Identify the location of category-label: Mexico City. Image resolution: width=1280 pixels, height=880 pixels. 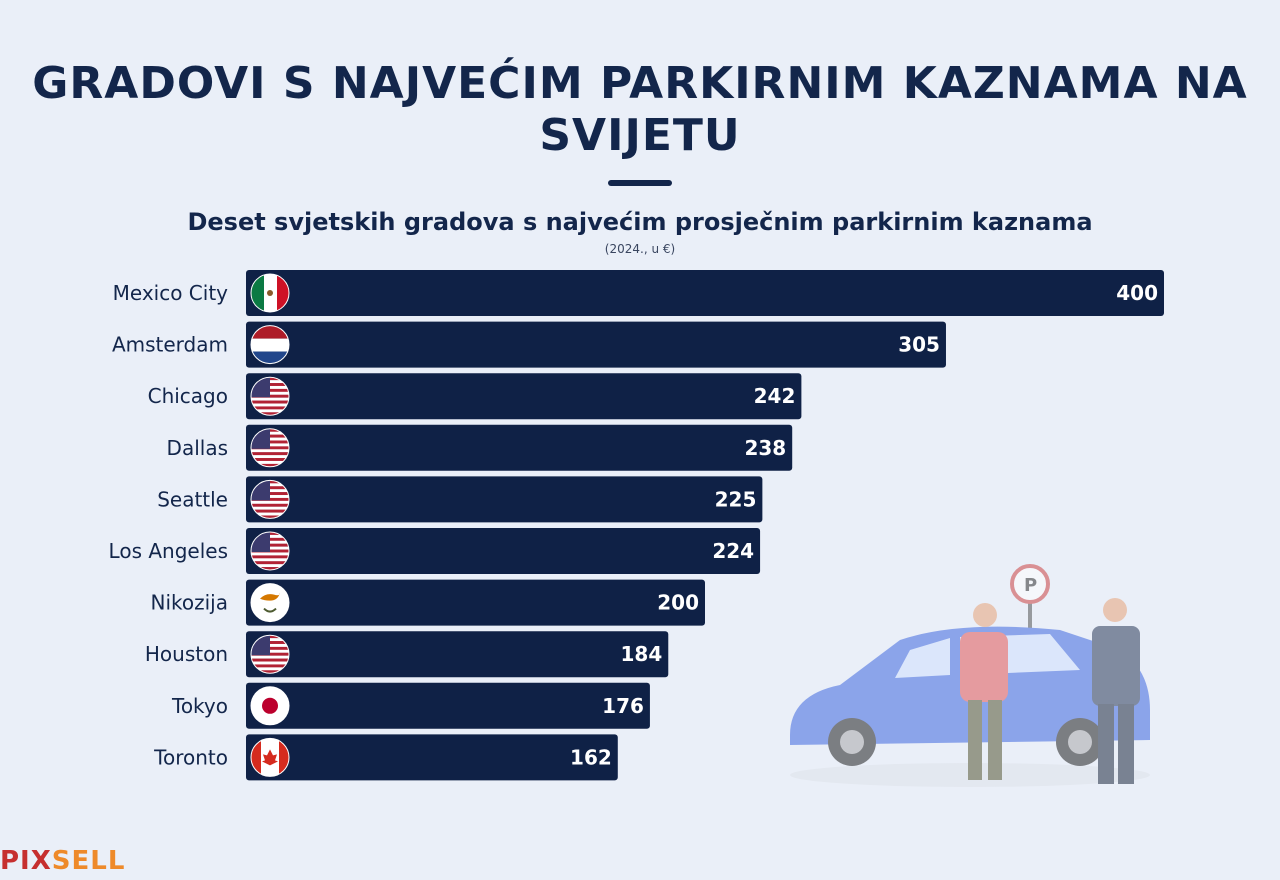
(171, 293).